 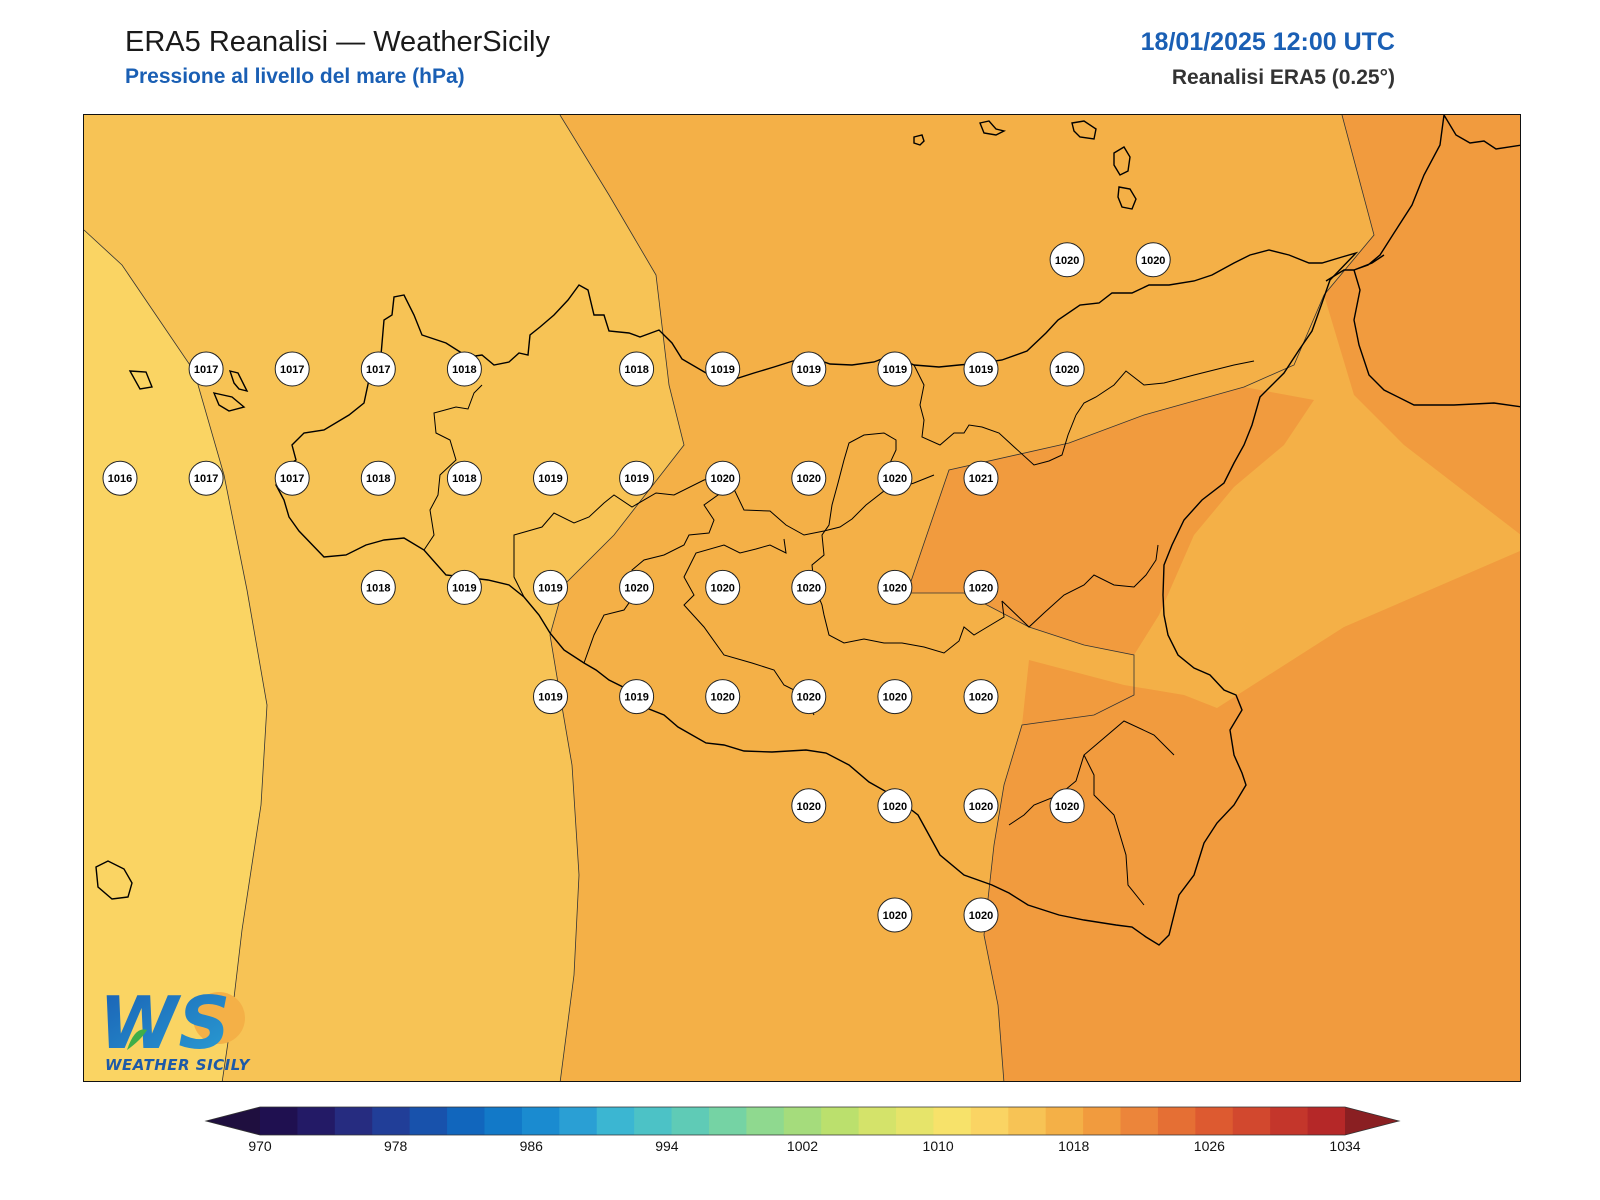 I want to click on valid-datetime: 18/01/2025 12:00 UTC, so click(x=1267, y=42).